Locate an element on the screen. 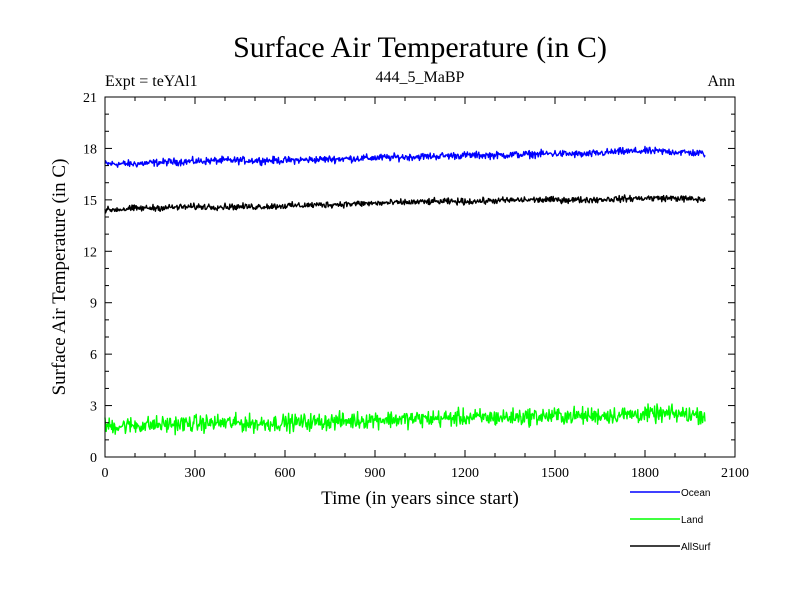 The width and height of the screenshot is (800, 600). y-axis-label: Surface Air Temperature (in C) is located at coordinates (59, 277).